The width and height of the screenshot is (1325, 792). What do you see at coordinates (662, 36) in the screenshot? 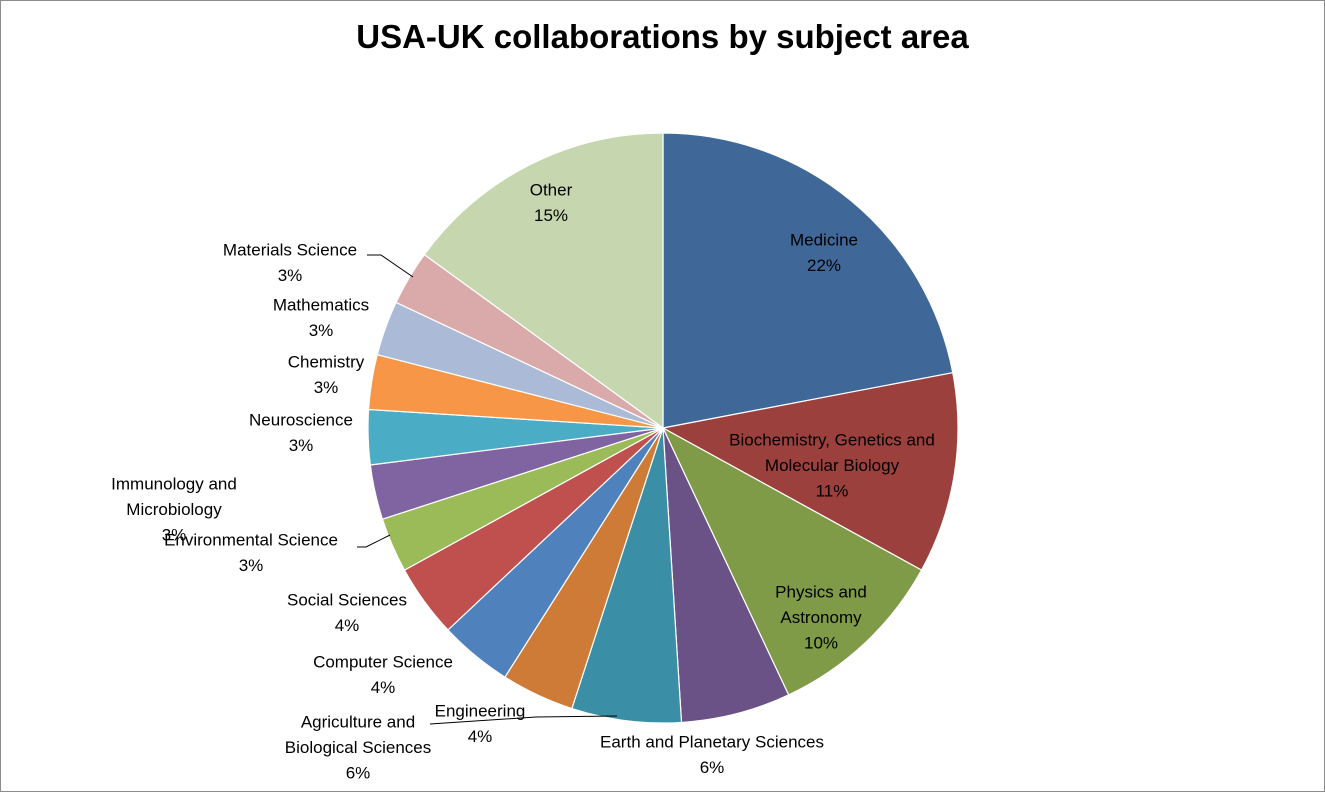
I see `chart-title: USA-UK collaborations by subject area` at bounding box center [662, 36].